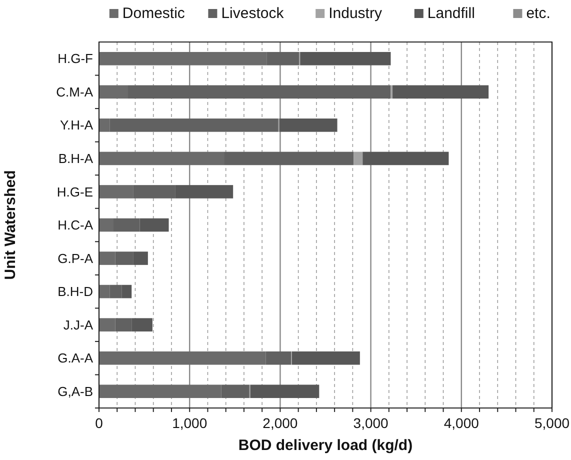 This screenshot has width=571, height=460. I want to click on y-tick-label: H.C-A, so click(76, 225).